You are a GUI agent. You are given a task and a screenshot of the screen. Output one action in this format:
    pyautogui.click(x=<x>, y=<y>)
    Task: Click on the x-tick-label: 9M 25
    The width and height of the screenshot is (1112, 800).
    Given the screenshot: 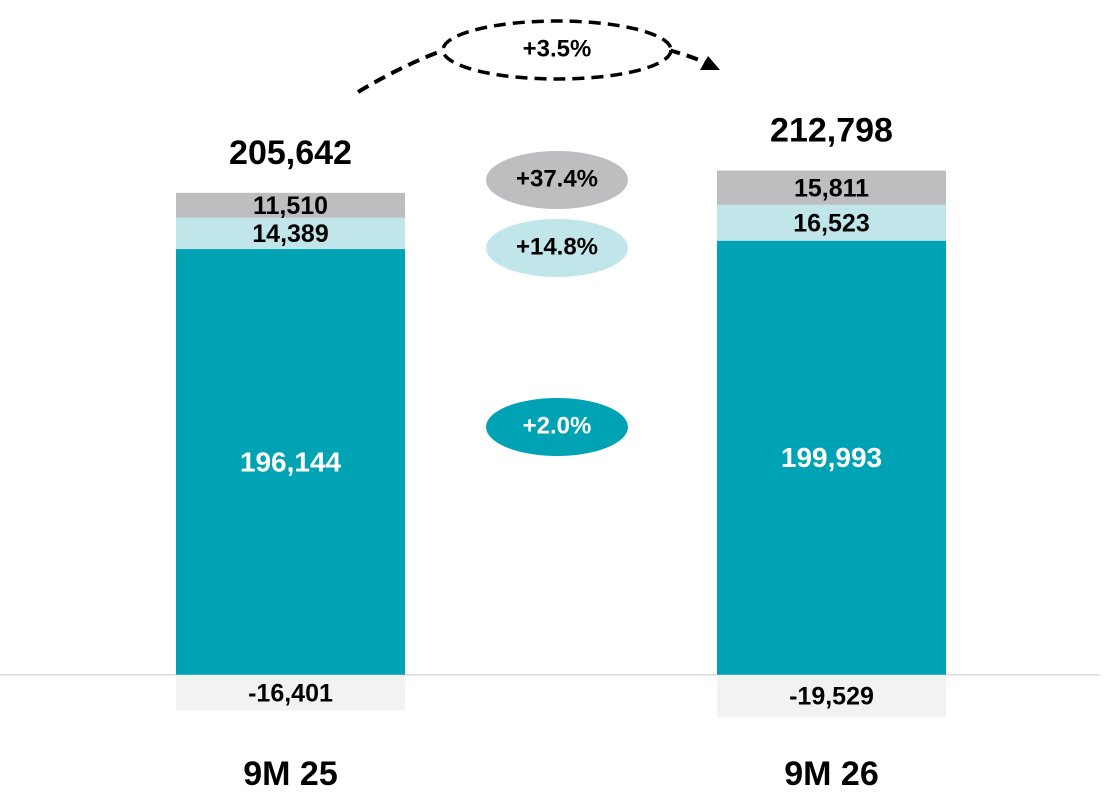 What is the action you would take?
    pyautogui.click(x=290, y=774)
    